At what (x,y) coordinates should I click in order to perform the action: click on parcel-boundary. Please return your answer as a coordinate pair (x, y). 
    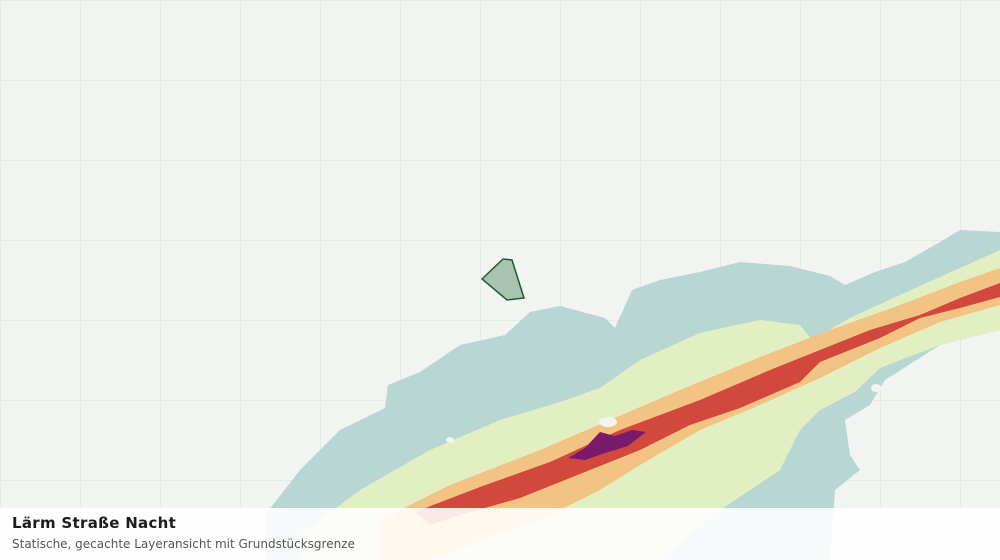
    Looking at the image, I should click on (502, 279).